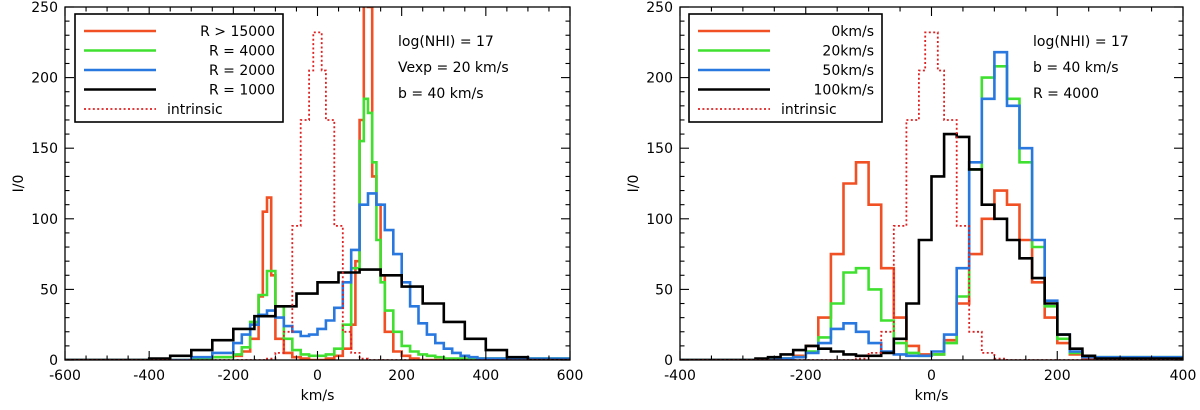  What do you see at coordinates (242, 71) in the screenshot?
I see `legend-label: R = 2000` at bounding box center [242, 71].